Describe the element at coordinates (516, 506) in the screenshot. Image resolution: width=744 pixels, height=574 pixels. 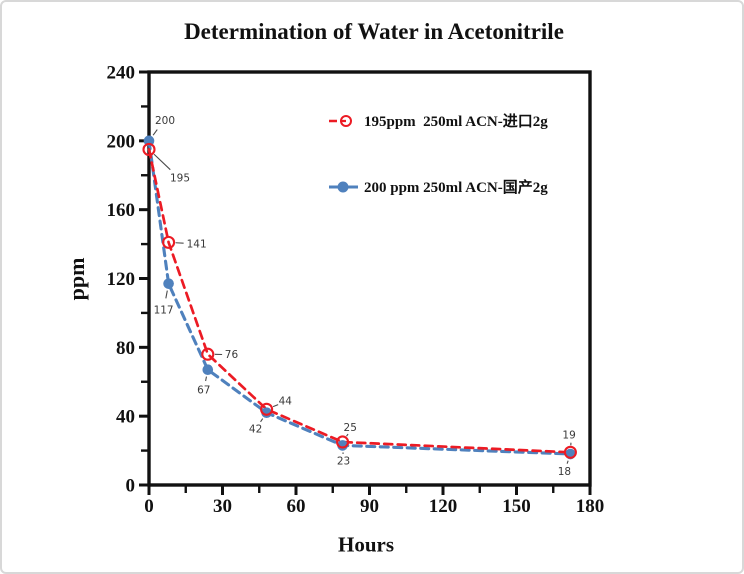
I see `x-tick-label: 150` at that location.